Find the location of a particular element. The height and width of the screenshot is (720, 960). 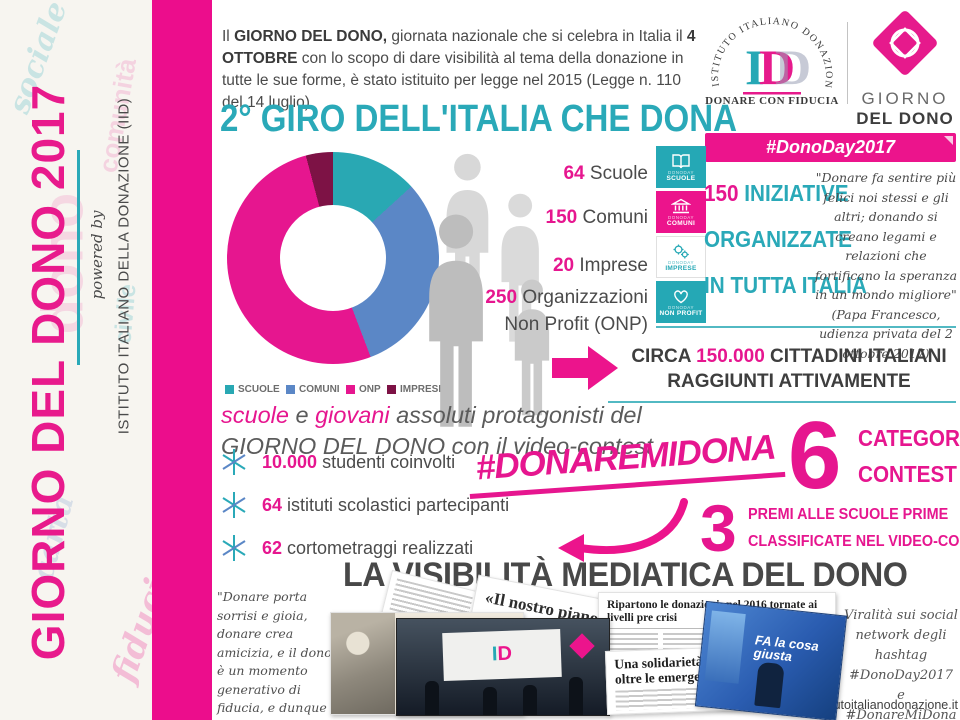

iid-logo: ISTITUTO ITALIANO DONAZIONE I D D is located at coordinates (768, 51).